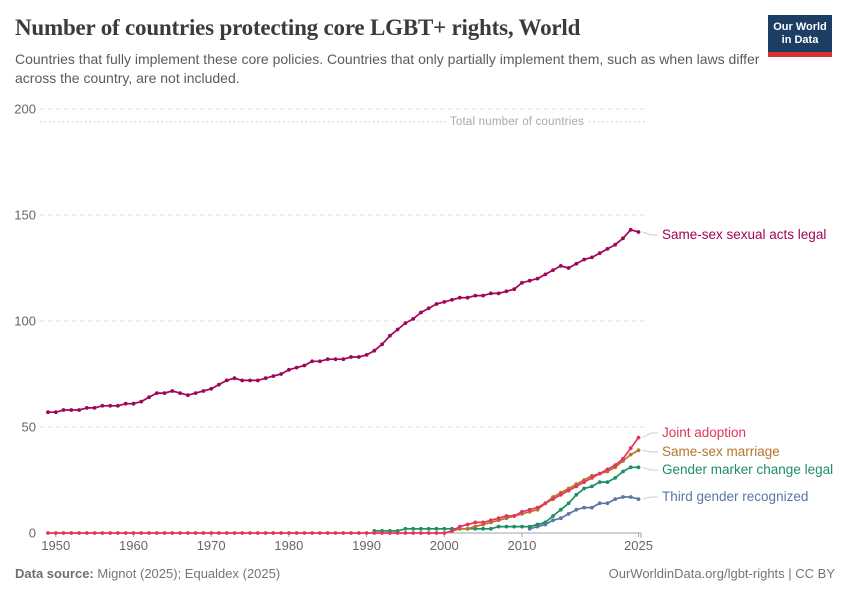 This screenshot has width=850, height=600. I want to click on series-label-joint-adoption: Joint adoption, so click(704, 432).